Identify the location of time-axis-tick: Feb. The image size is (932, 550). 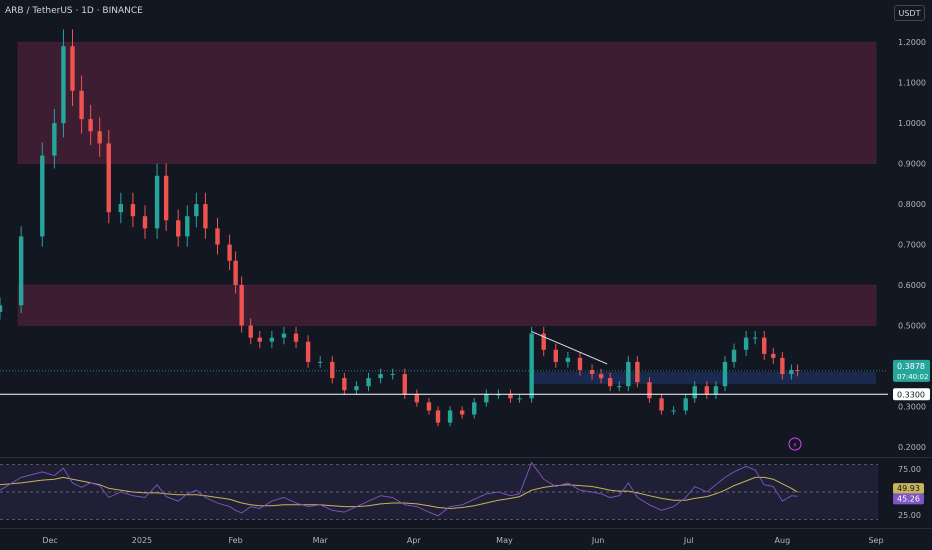
(236, 540).